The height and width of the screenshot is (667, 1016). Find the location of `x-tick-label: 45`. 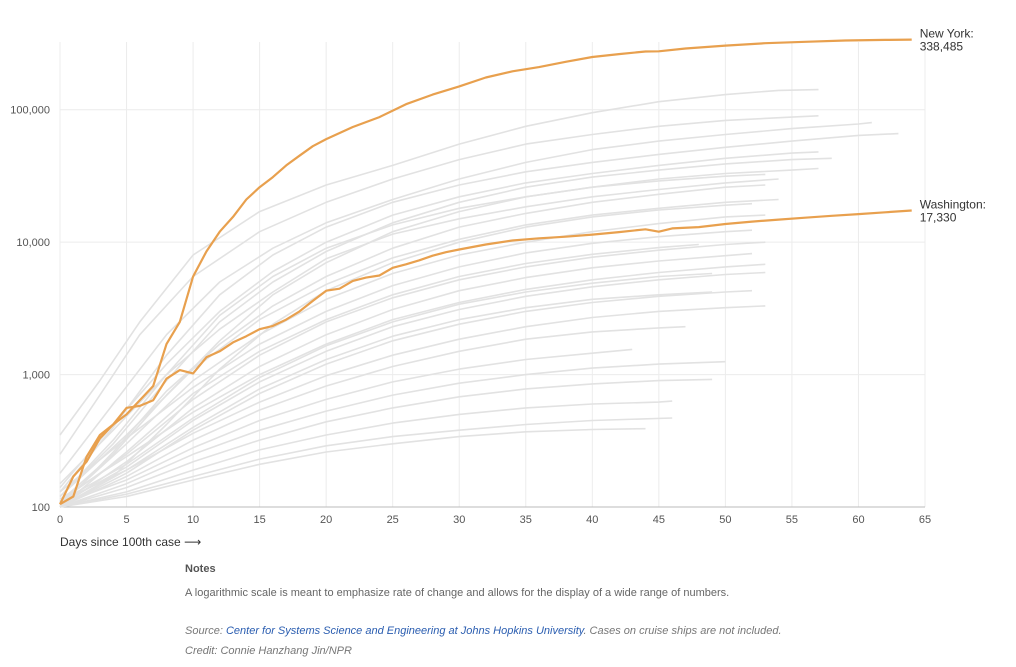

x-tick-label: 45 is located at coordinates (659, 520).